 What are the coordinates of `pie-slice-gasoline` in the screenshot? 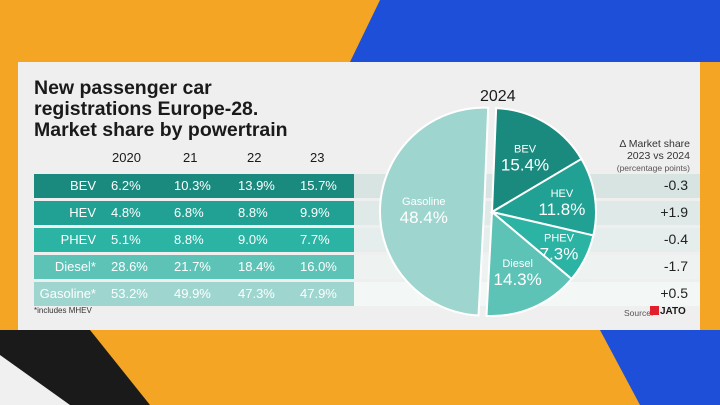 It's located at (434, 211).